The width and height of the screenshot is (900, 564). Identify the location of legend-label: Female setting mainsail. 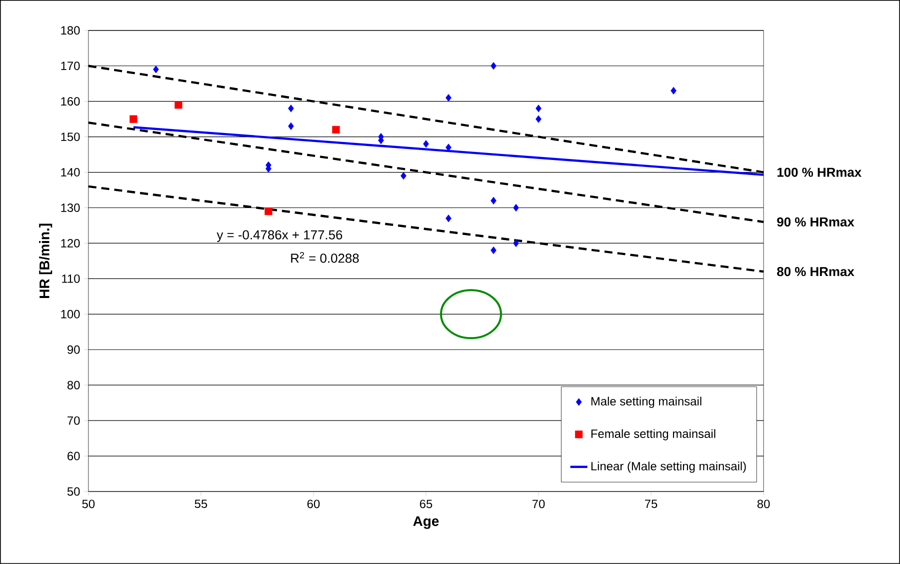
(653, 434).